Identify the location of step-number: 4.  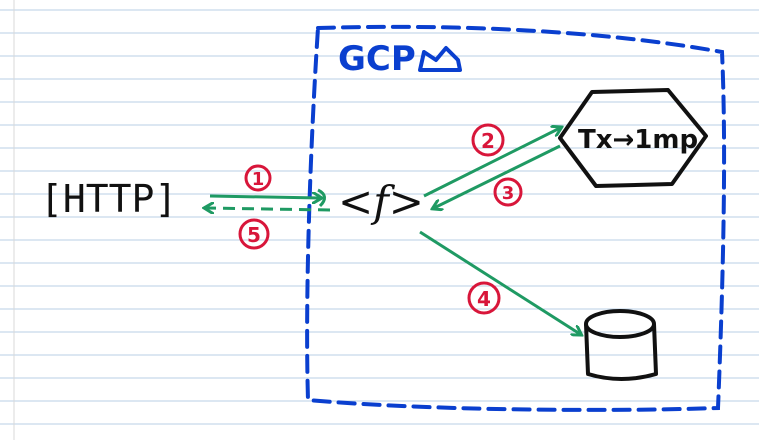
(484, 299).